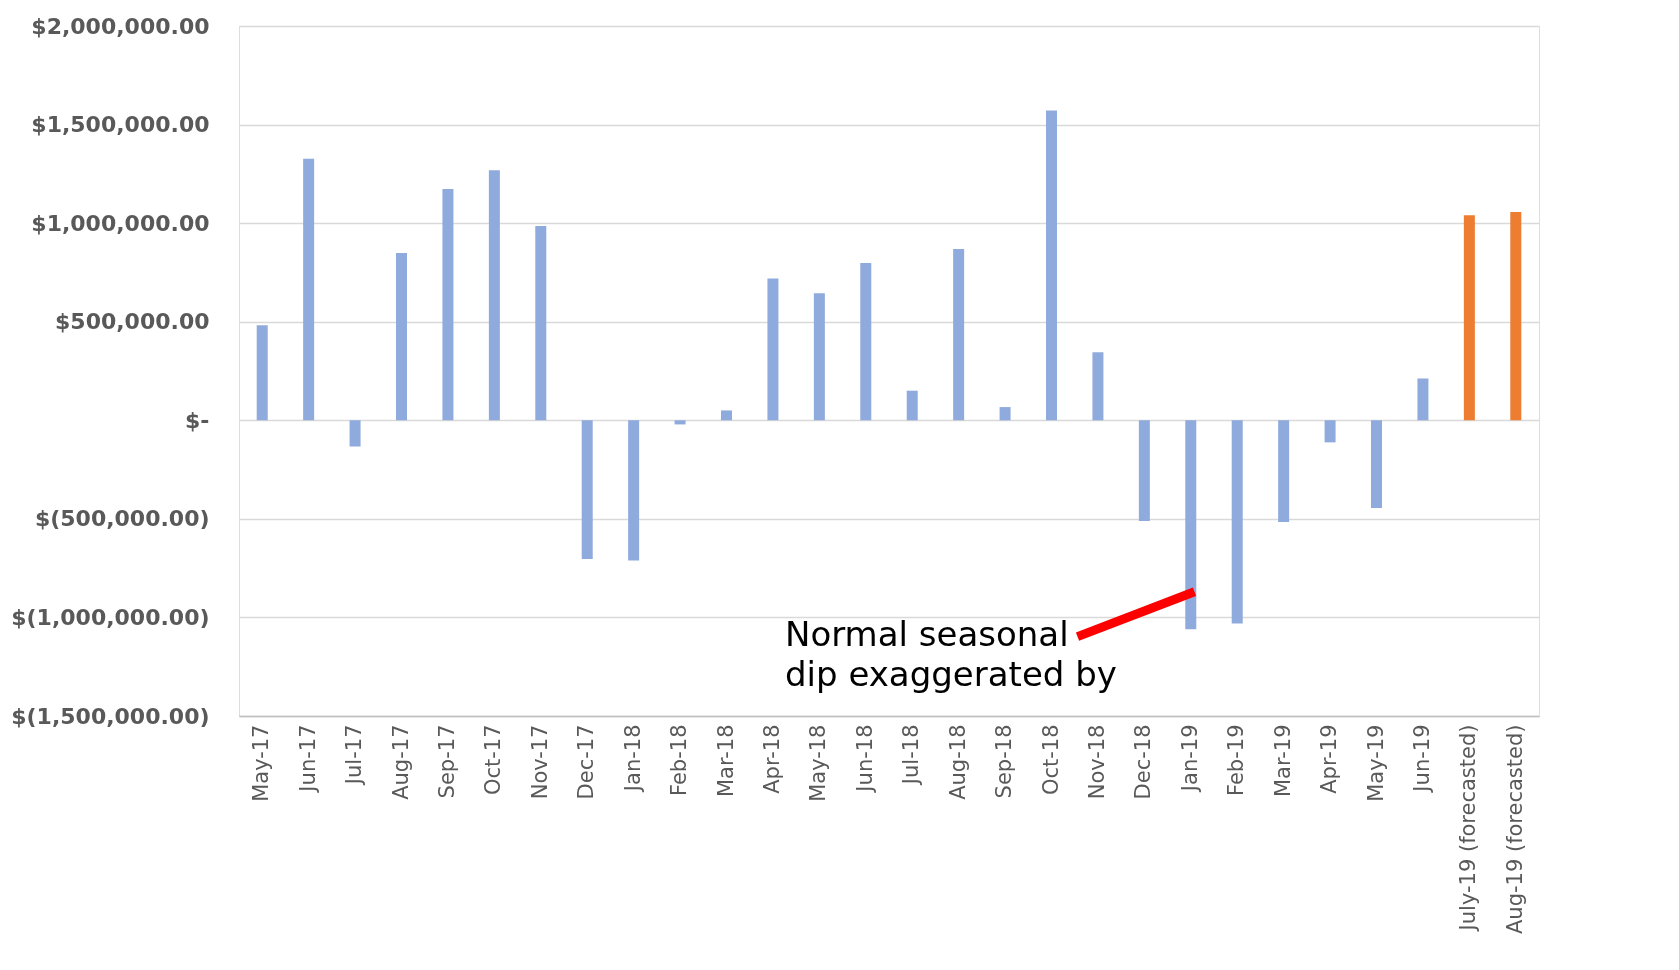 This screenshot has width=1679, height=970. I want to click on y-tick-label: $500,000.00, so click(132, 322).